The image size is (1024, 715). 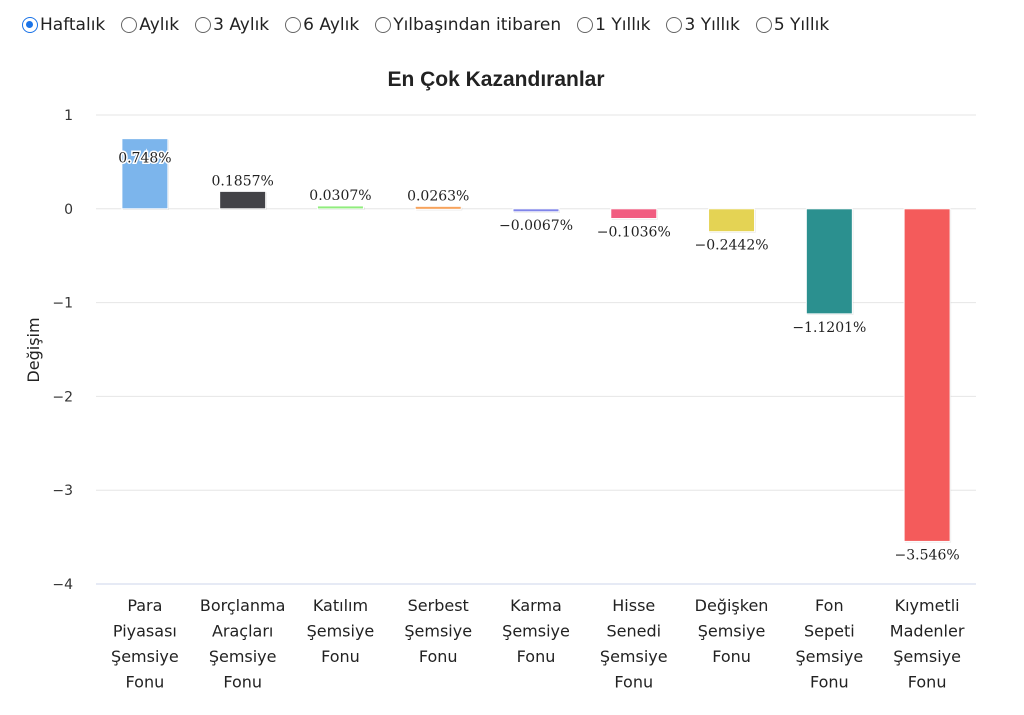 I want to click on y-tick-label: 0, so click(x=68, y=210).